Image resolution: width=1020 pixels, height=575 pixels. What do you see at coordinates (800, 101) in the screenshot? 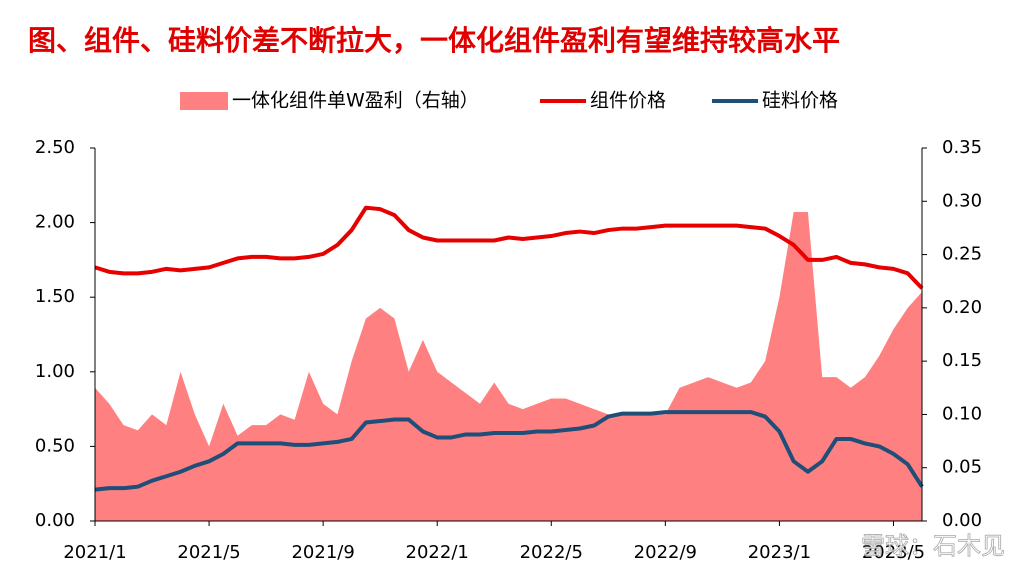
I see `legend-label: 硅料价格` at bounding box center [800, 101].